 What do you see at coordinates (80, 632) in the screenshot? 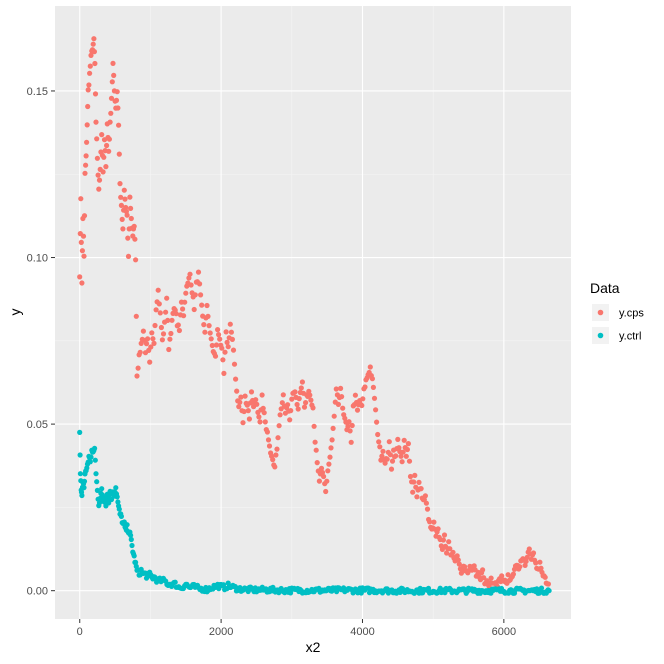
I see `x-tick-label: 0` at bounding box center [80, 632].